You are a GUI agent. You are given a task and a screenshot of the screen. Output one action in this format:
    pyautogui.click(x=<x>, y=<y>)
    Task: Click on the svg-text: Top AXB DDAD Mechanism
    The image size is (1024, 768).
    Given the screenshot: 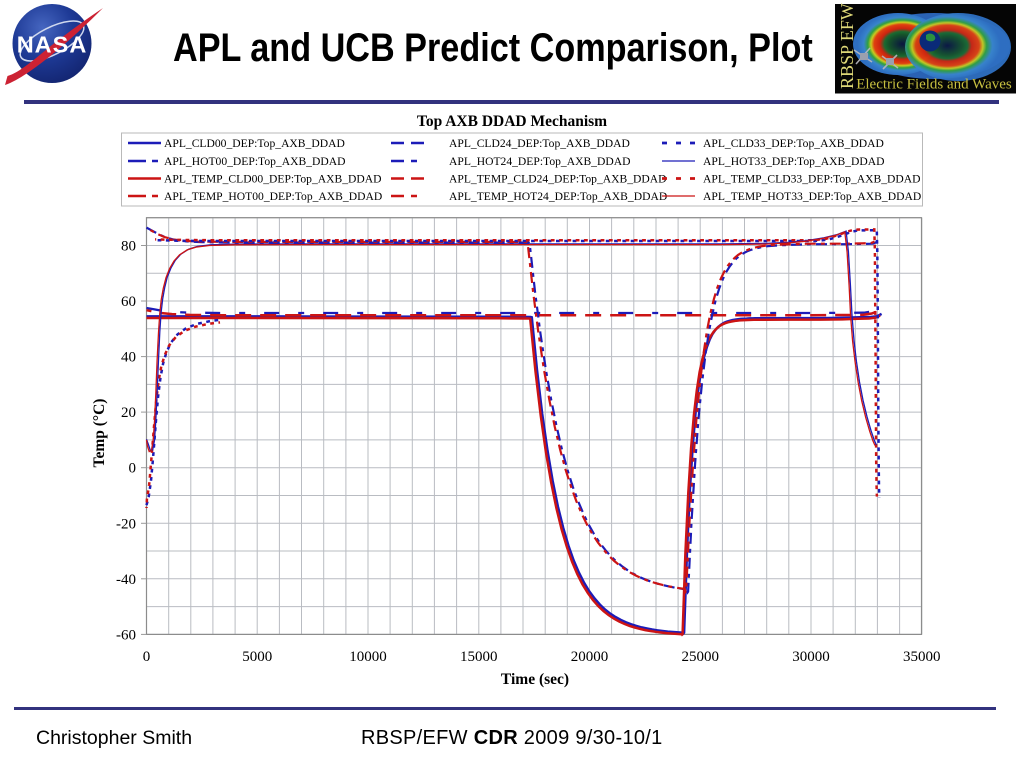 What is the action you would take?
    pyautogui.click(x=512, y=121)
    